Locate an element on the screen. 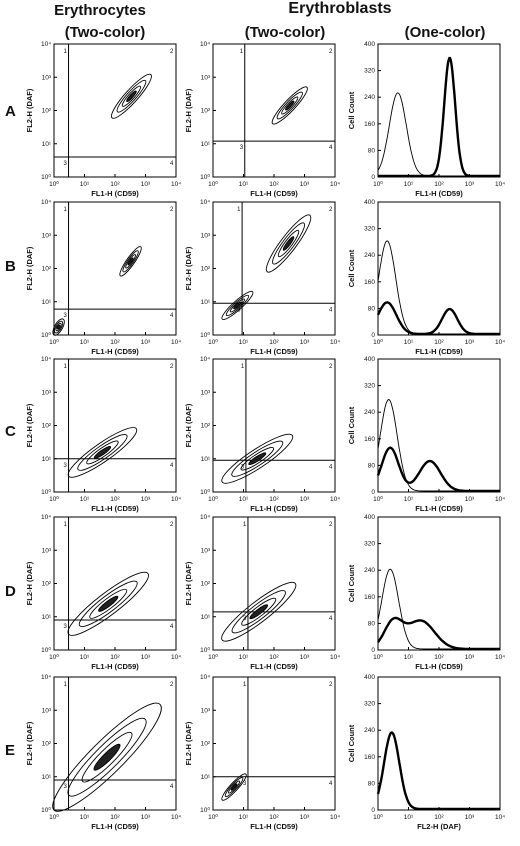  header-two-color-erythrocytes: (Two-color) is located at coordinates (105, 32).